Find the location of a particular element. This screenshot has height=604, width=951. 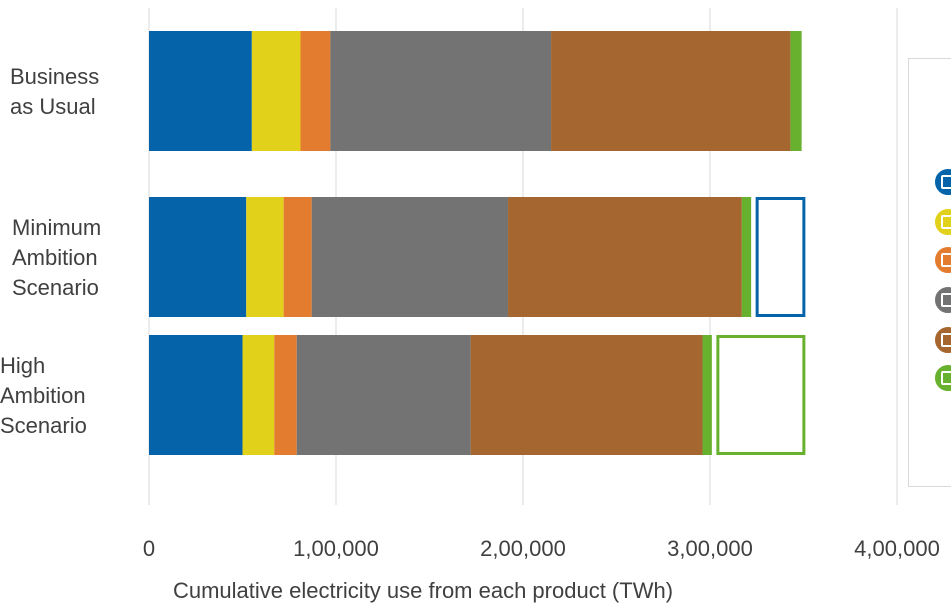

category-label: Business as Usual is located at coordinates (54, 91).